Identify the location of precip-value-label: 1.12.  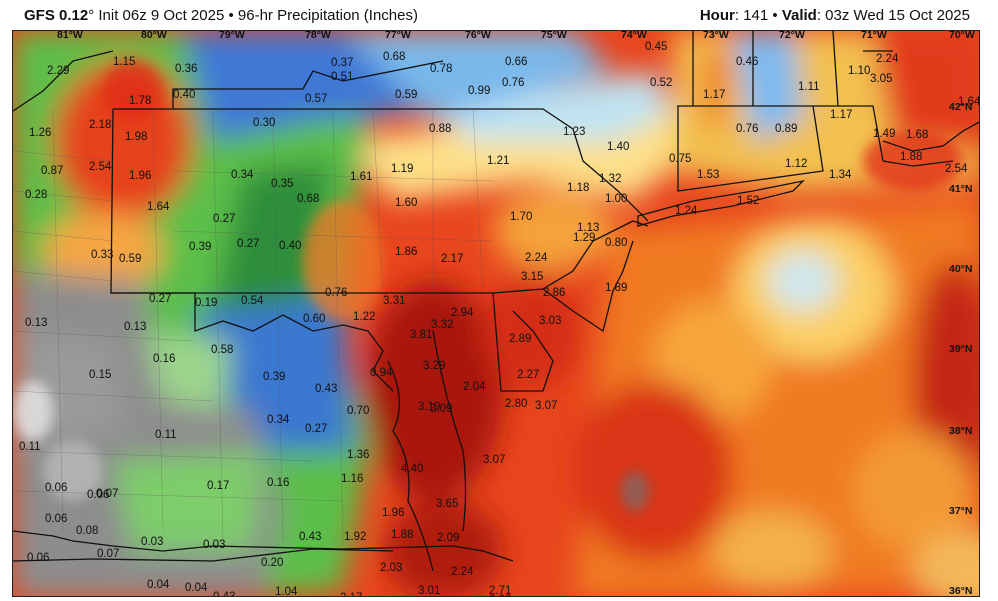
(796, 164).